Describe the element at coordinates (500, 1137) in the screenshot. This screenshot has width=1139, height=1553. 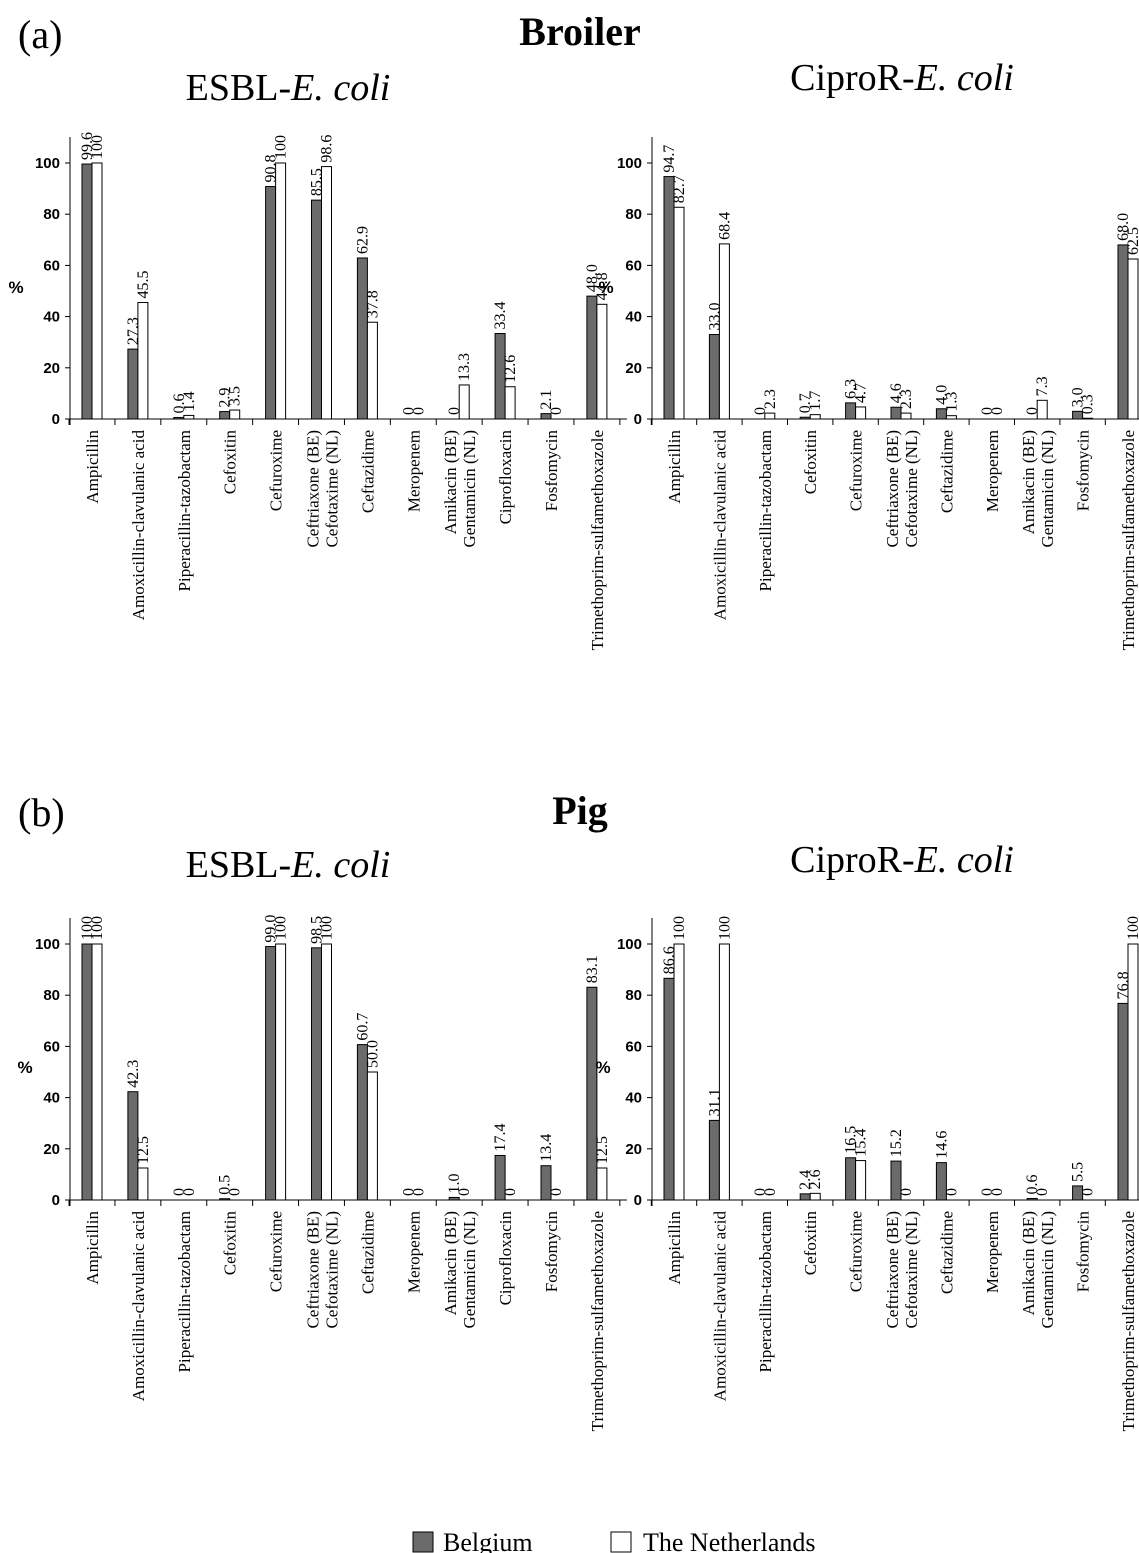
I see `value-label-belgium: 17.4` at that location.